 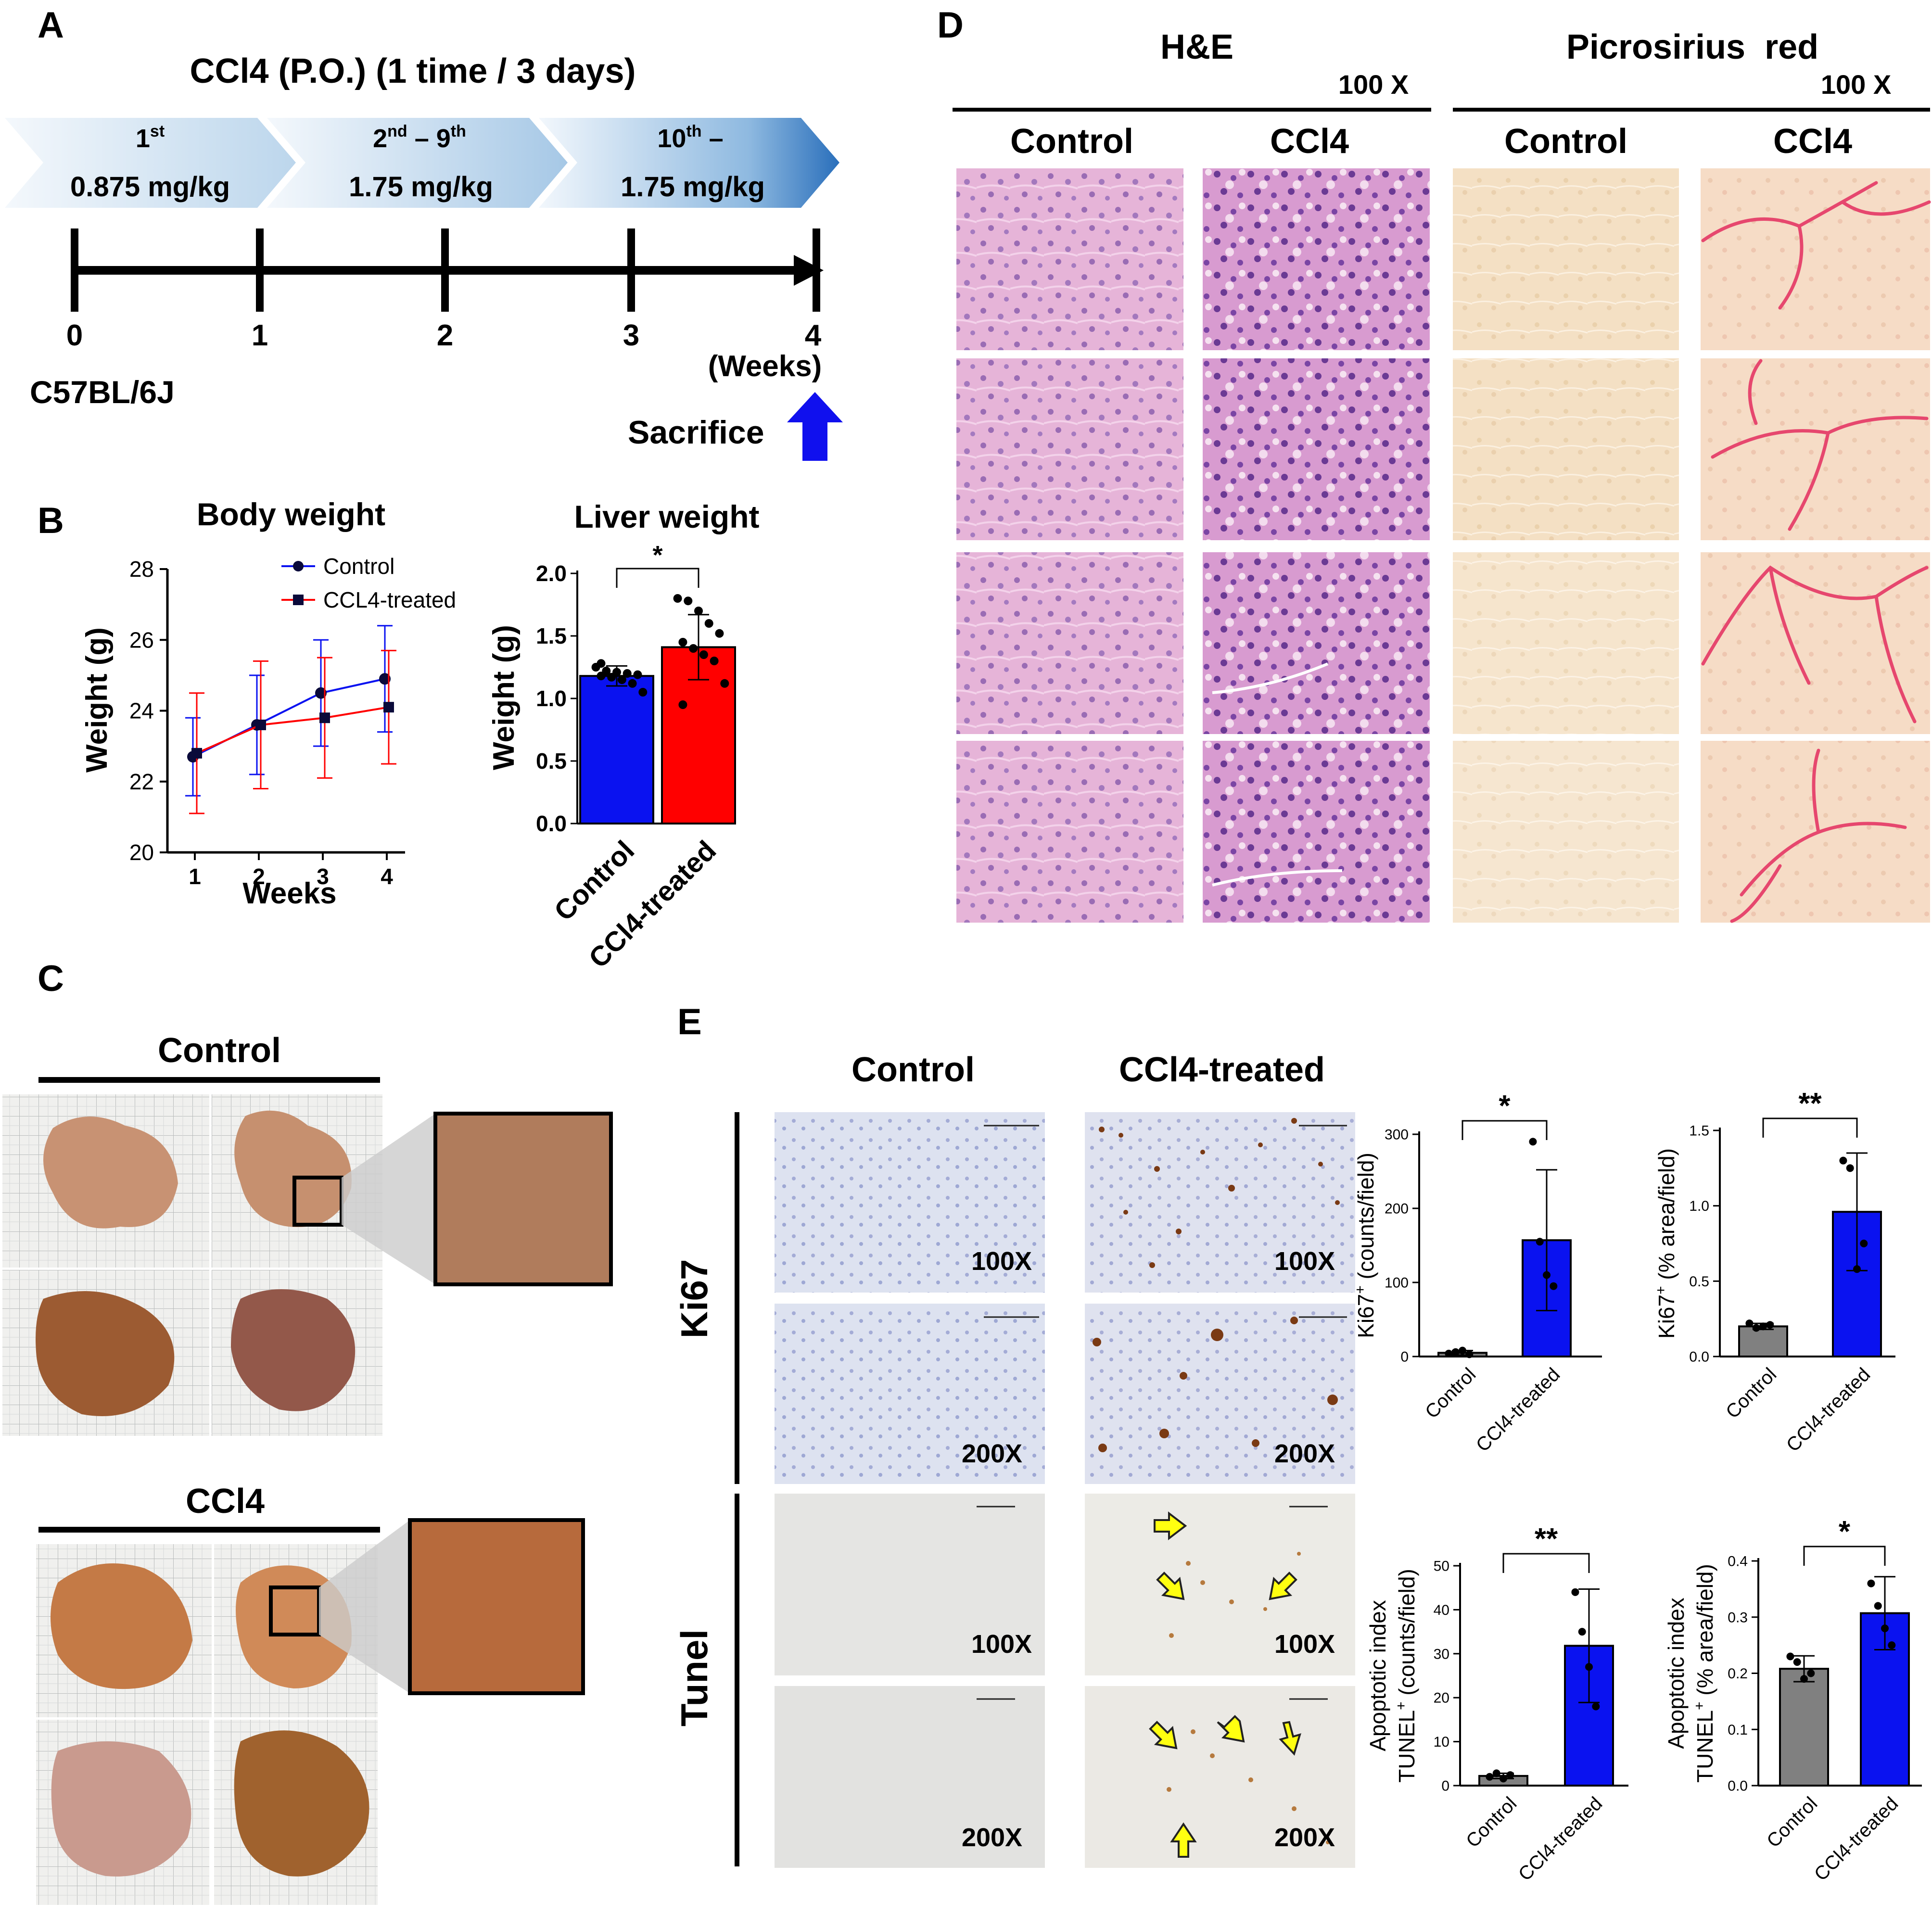 What do you see at coordinates (1441, 1742) in the screenshot?
I see `bar-y-tick-label: 10` at bounding box center [1441, 1742].